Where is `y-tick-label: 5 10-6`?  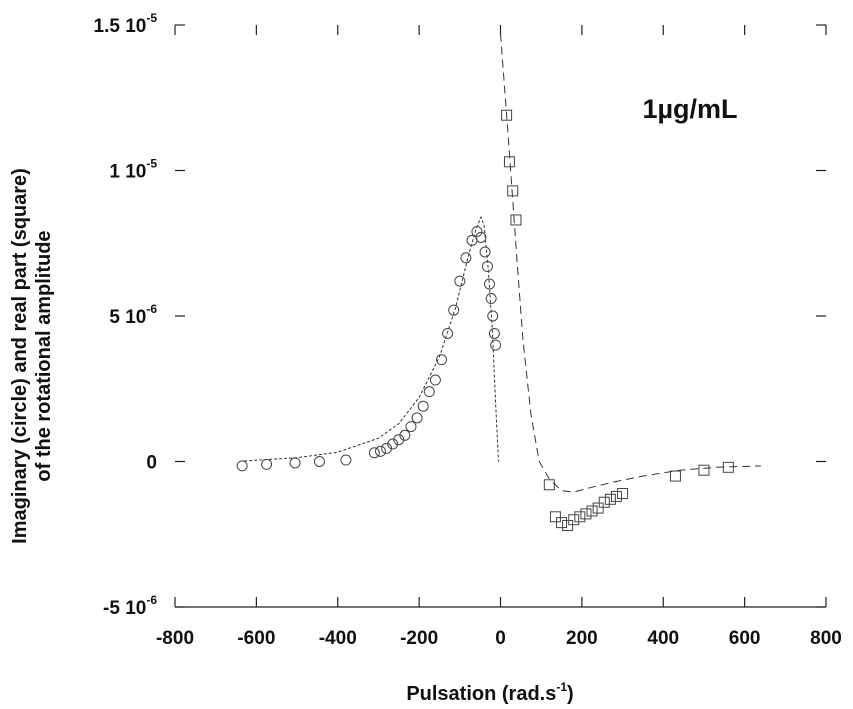
y-tick-label: 5 10-6 is located at coordinates (133, 315).